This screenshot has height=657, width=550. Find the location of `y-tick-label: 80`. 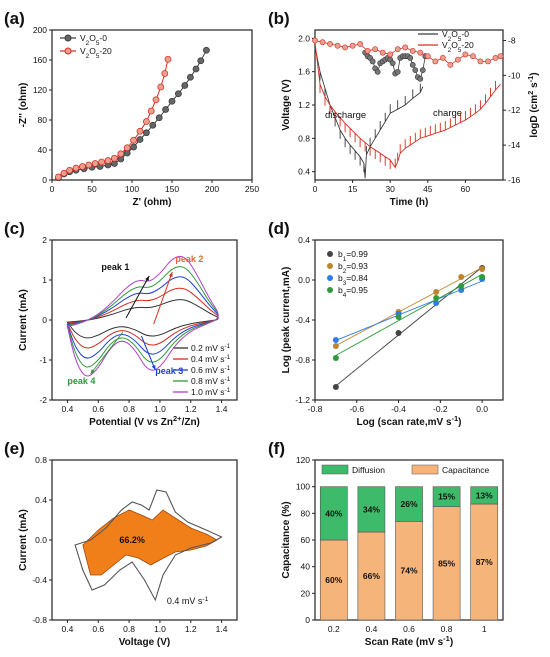

y-tick-label: 80 is located at coordinates (43, 120).